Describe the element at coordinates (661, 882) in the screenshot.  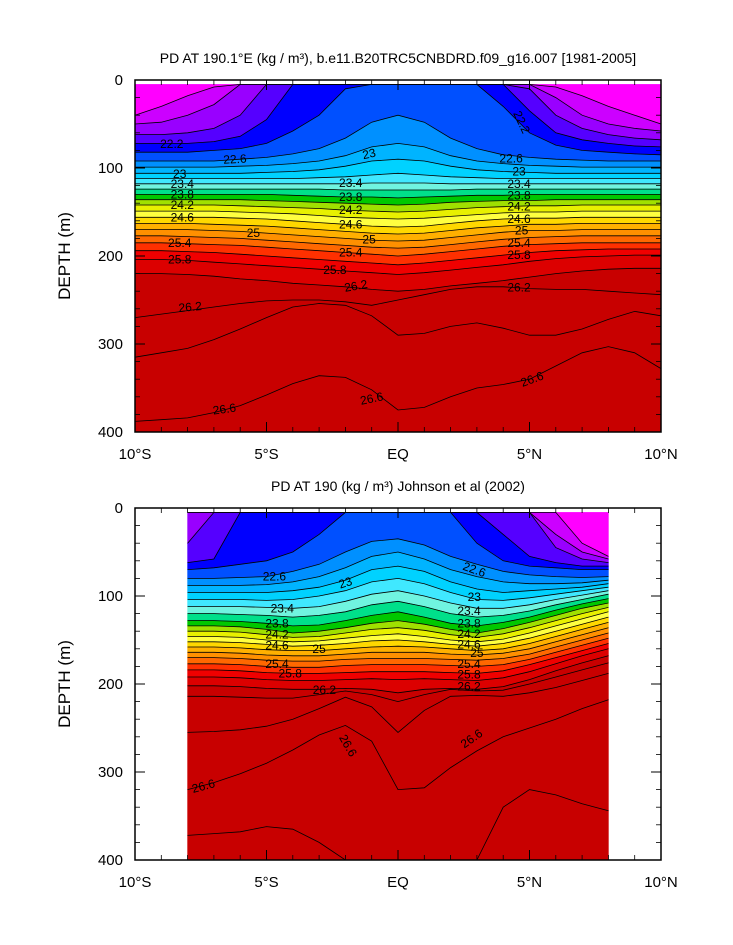
I see `x-tick-label: 10°N` at that location.